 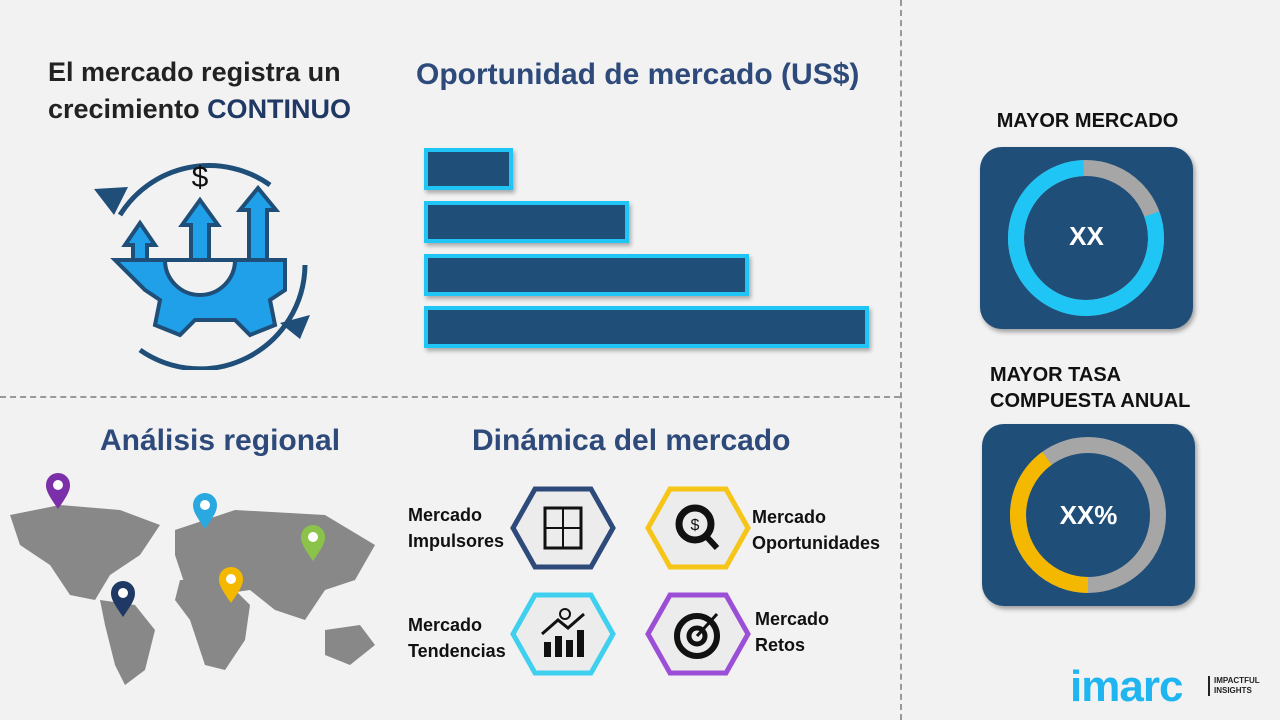 I want to click on growth-gear-icon: $, so click(x=202, y=265).